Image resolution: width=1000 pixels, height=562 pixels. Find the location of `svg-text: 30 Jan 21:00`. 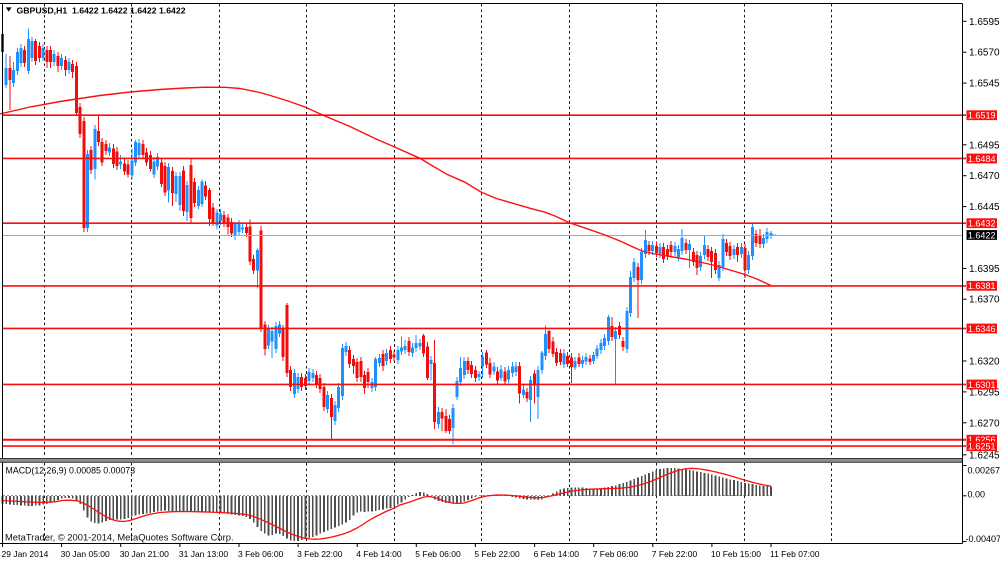

svg-text: 30 Jan 21:00 is located at coordinates (144, 554).